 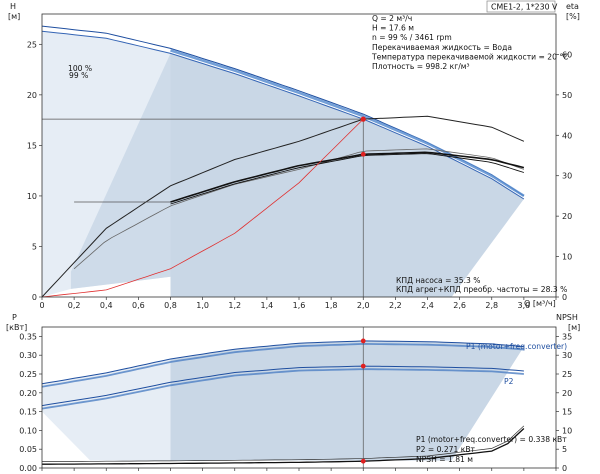 I want to click on top-title: CME1-2, 1*230 V, so click(x=522, y=6).